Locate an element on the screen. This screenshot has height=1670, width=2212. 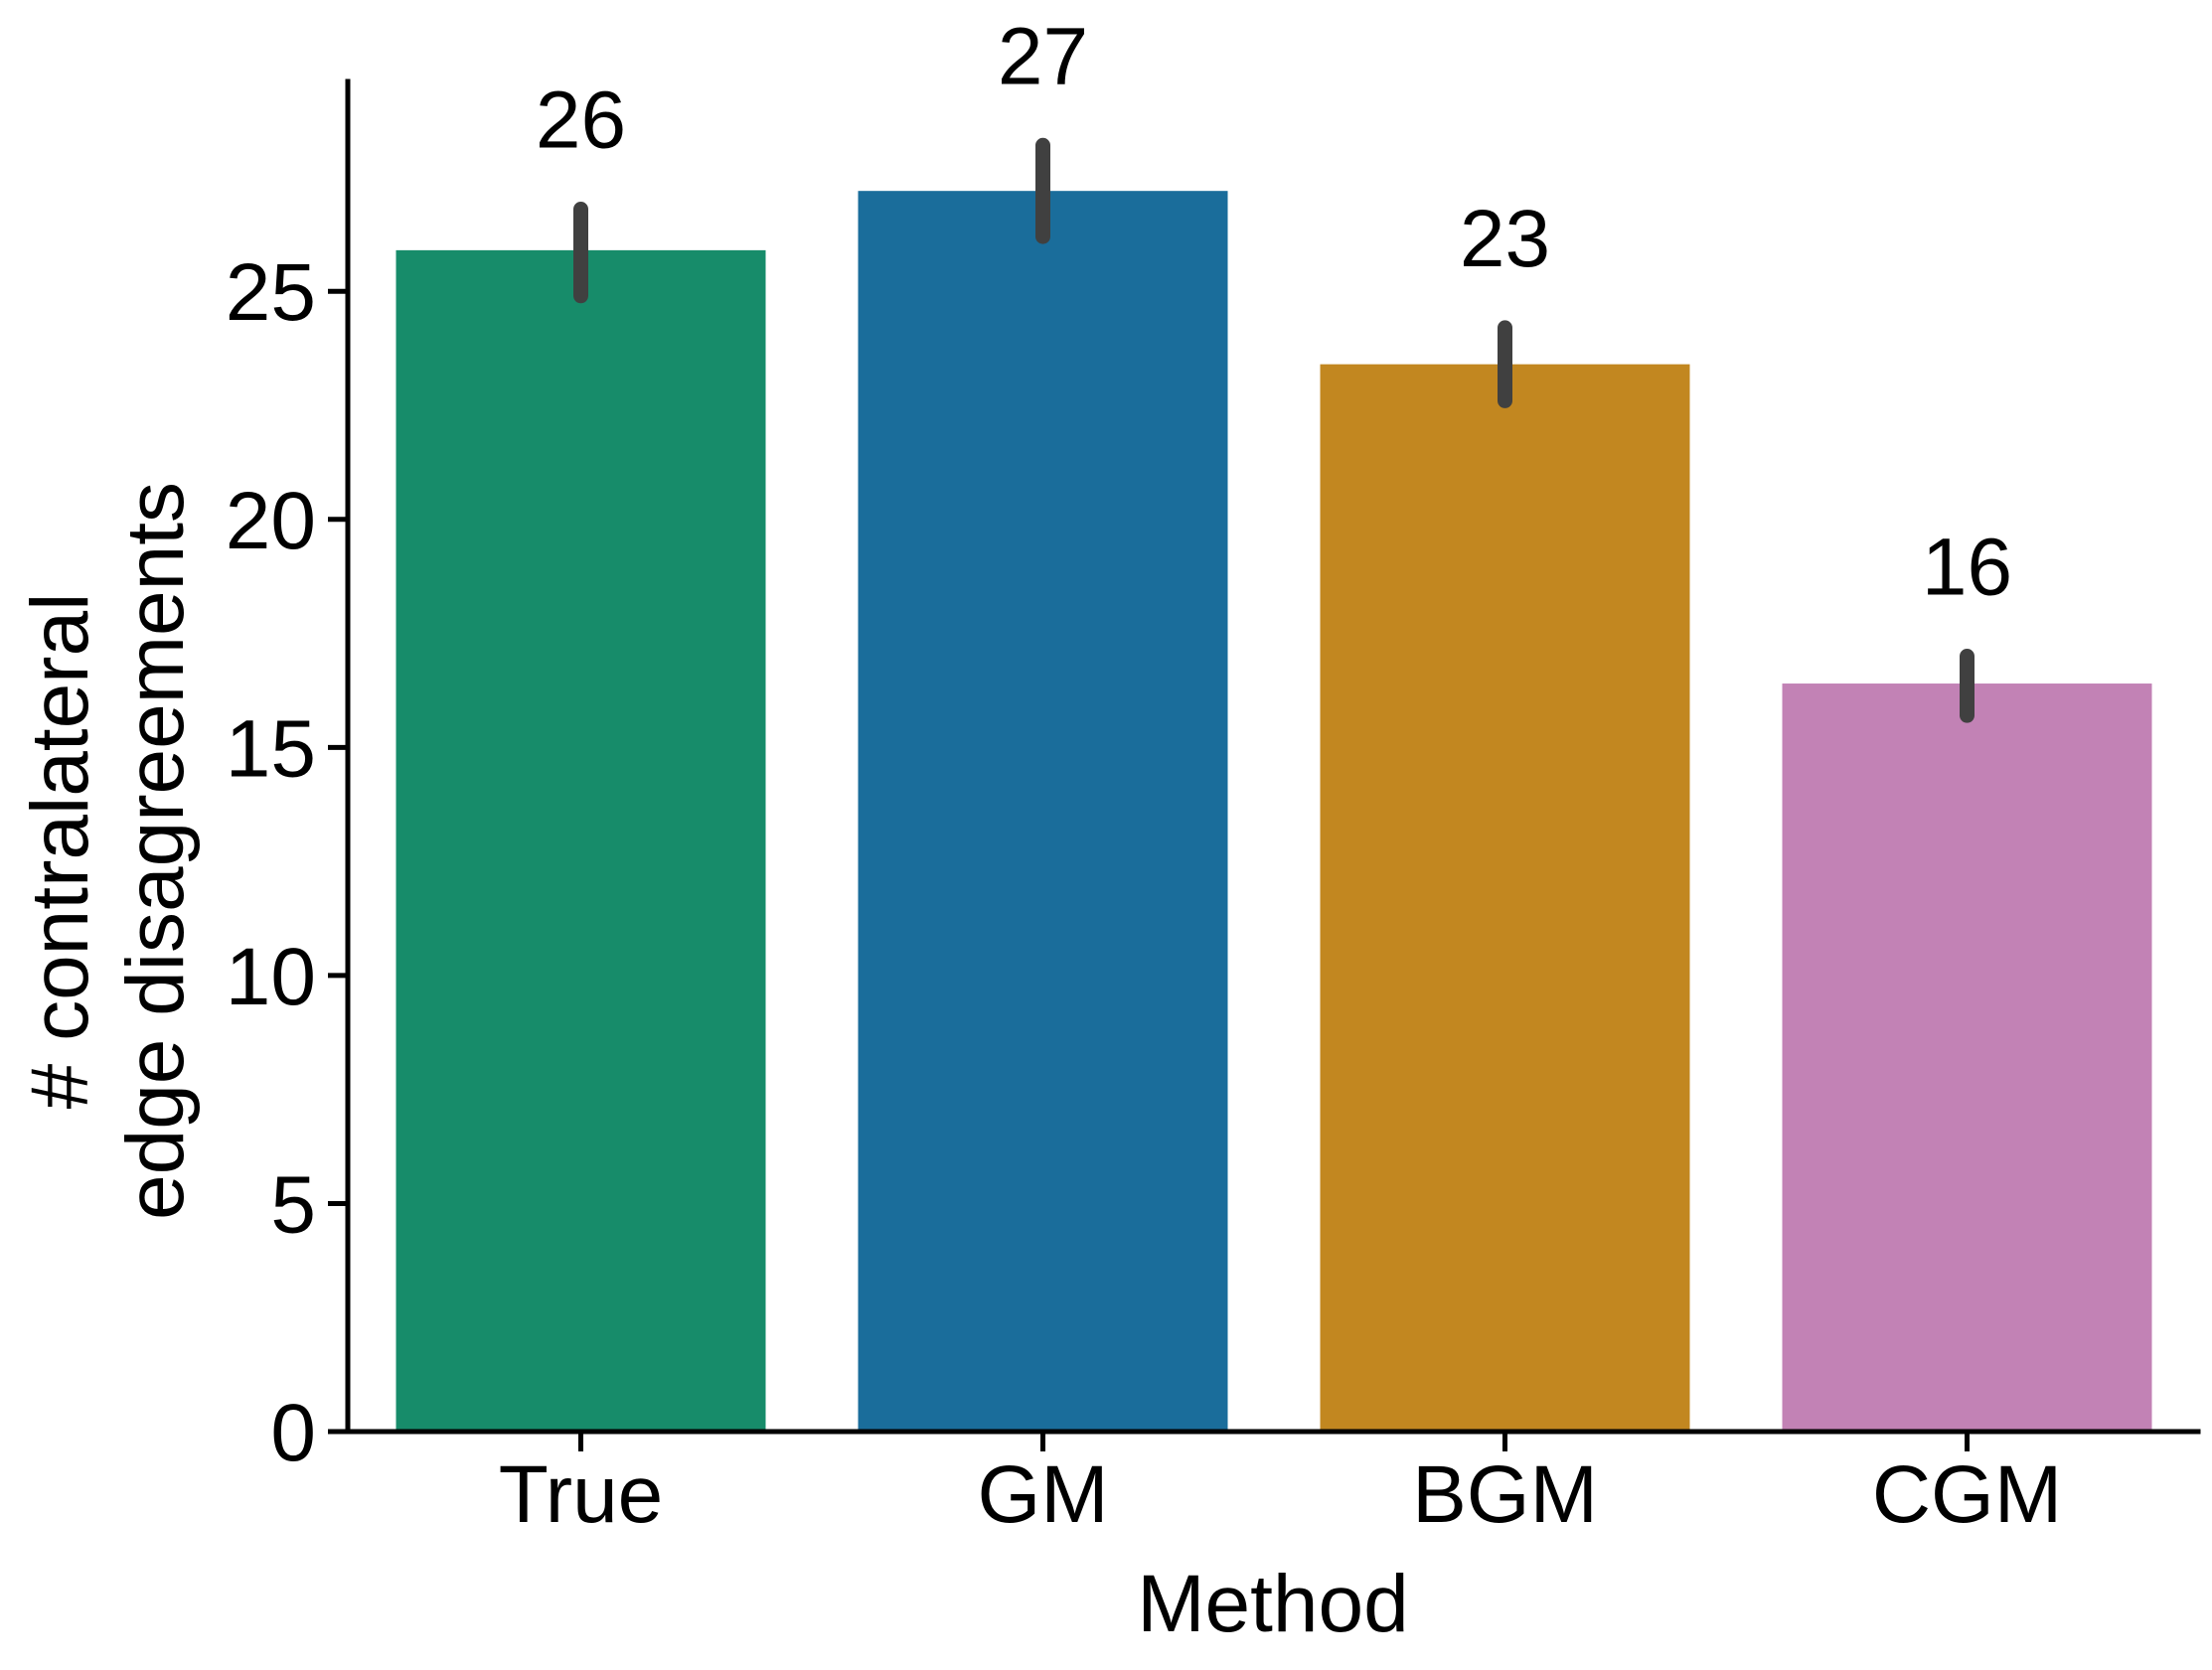
bar-cgm is located at coordinates (1967, 1057).